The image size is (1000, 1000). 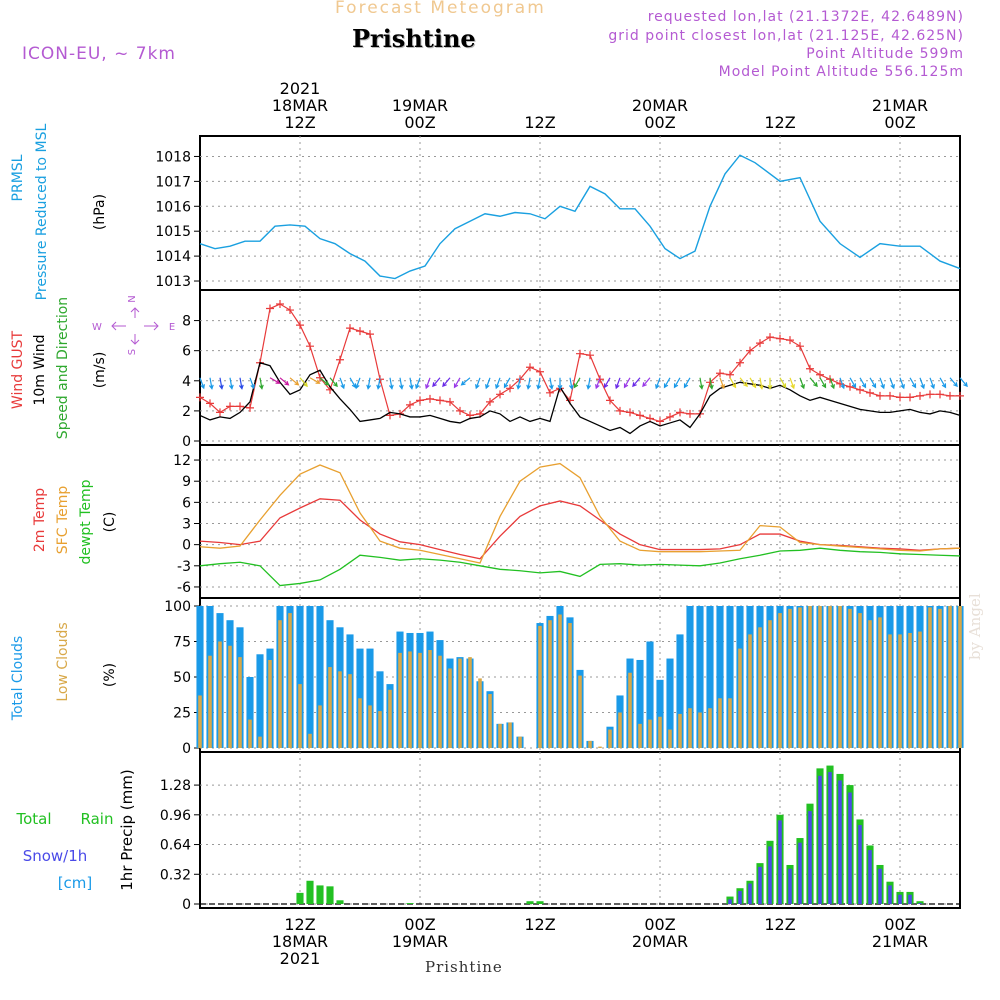 What do you see at coordinates (175, 816) in the screenshot?
I see `y-tick-label: 0.96` at bounding box center [175, 816].